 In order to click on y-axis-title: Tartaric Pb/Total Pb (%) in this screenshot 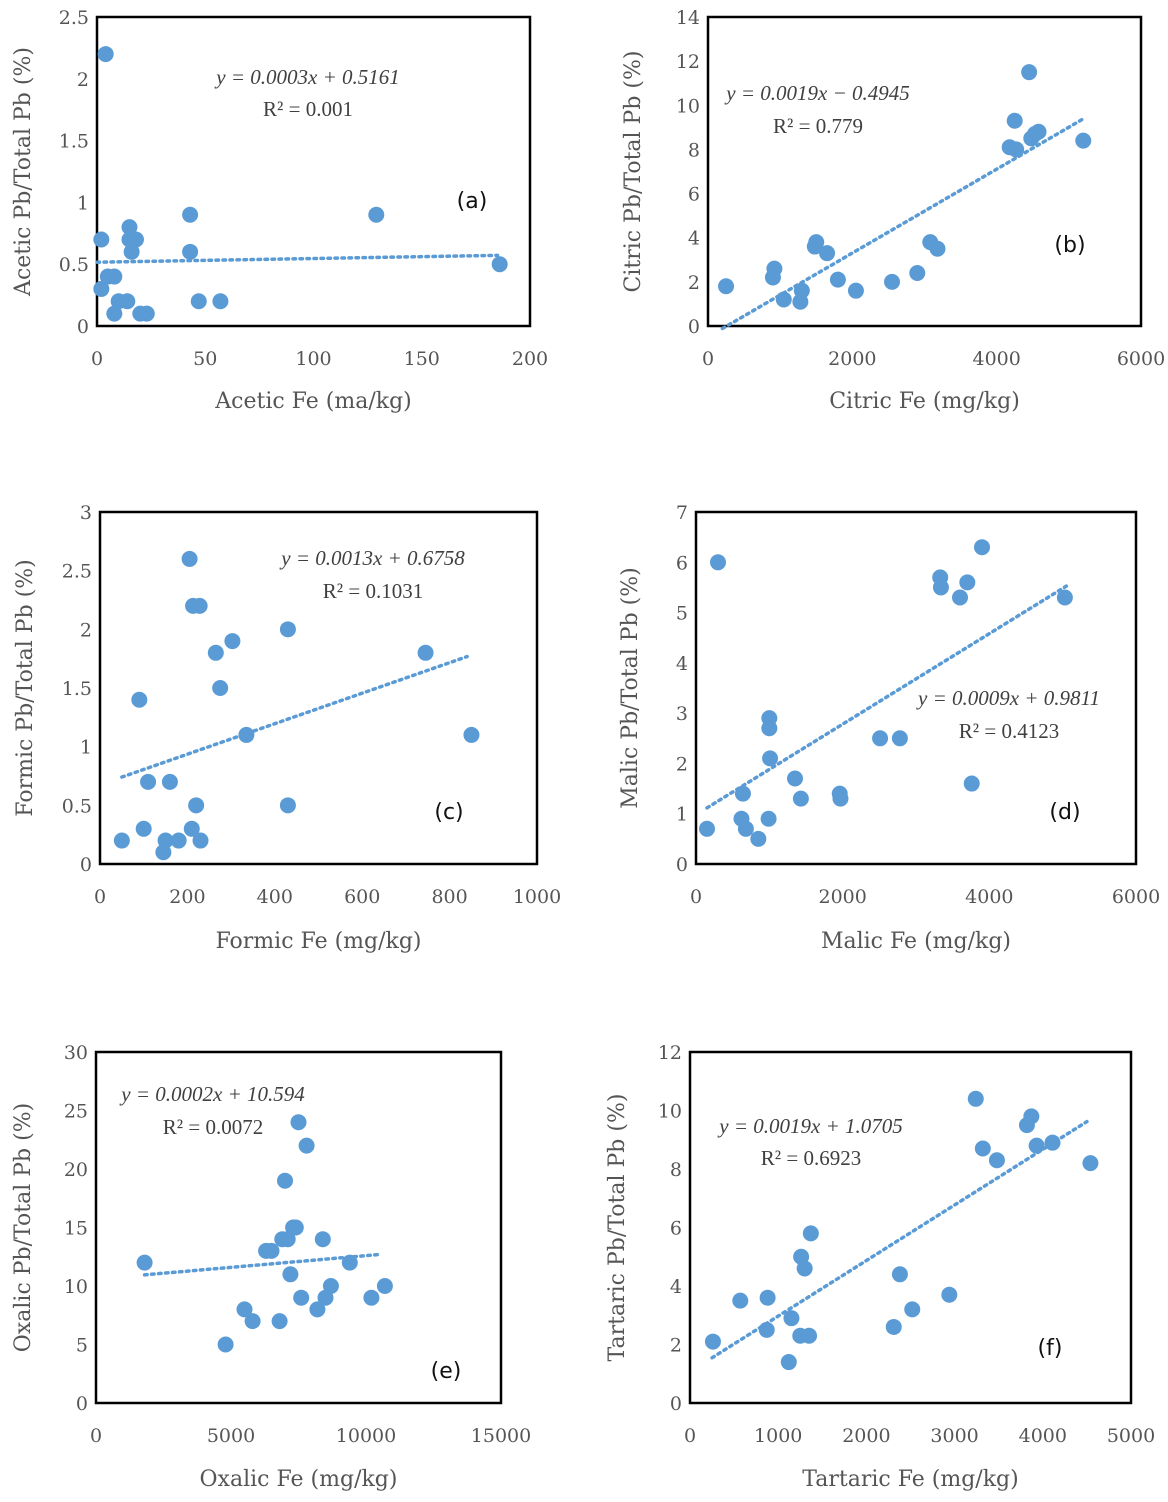, I will do `click(617, 1228)`.